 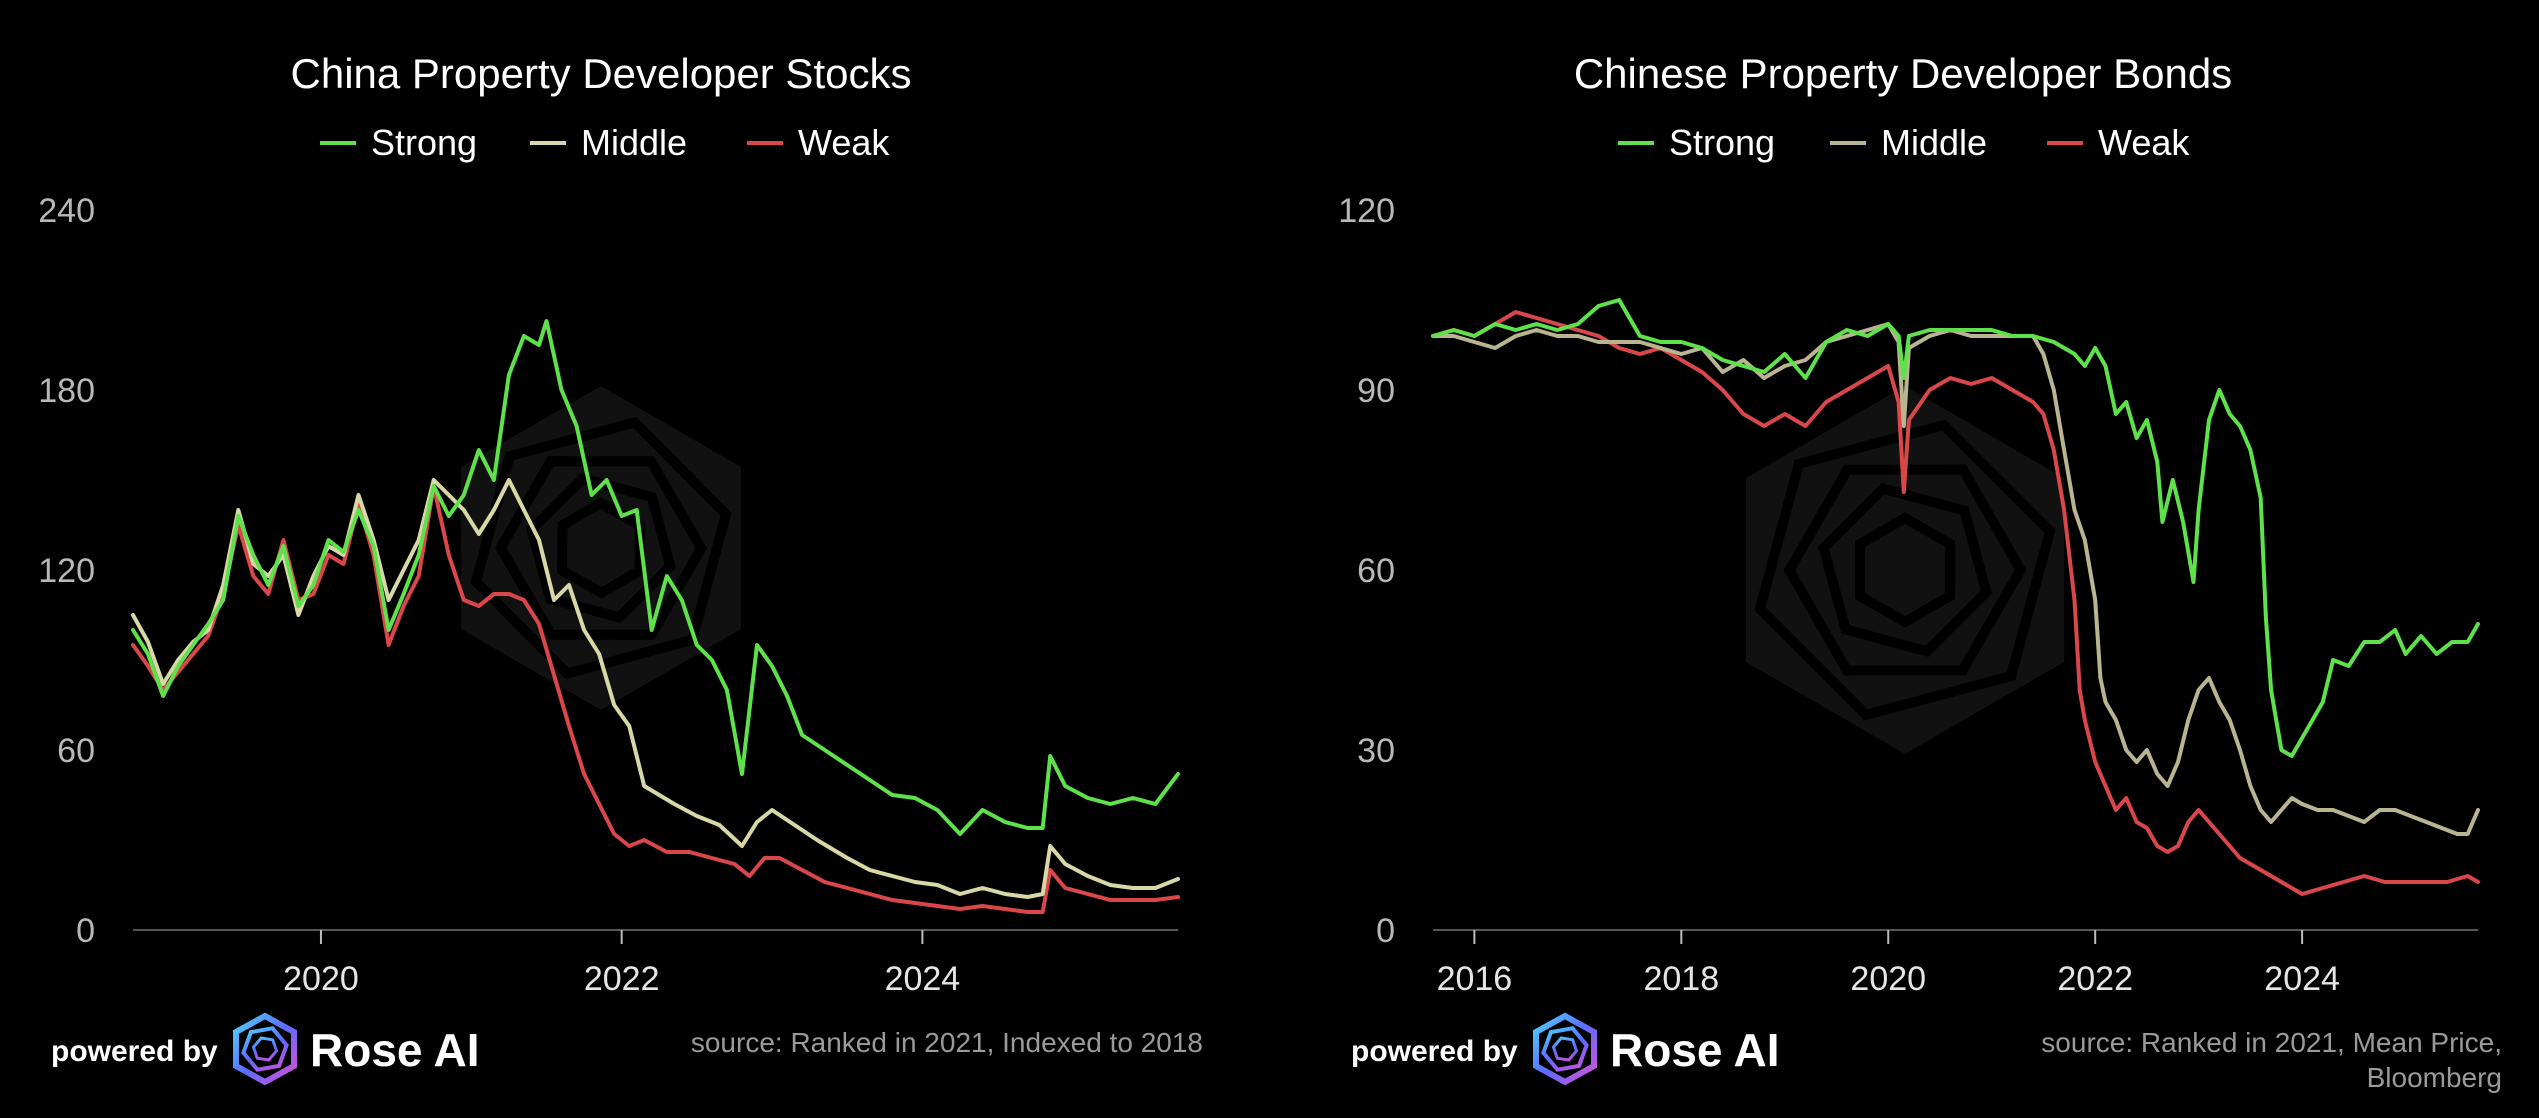 I want to click on chart-title: Chinese Property Developer Bonds, so click(x=1903, y=73).